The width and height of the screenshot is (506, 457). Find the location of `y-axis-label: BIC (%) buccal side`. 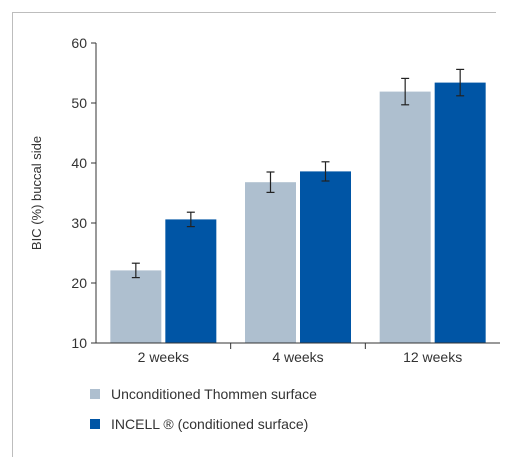

y-axis-label: BIC (%) buccal side is located at coordinates (36, 193).